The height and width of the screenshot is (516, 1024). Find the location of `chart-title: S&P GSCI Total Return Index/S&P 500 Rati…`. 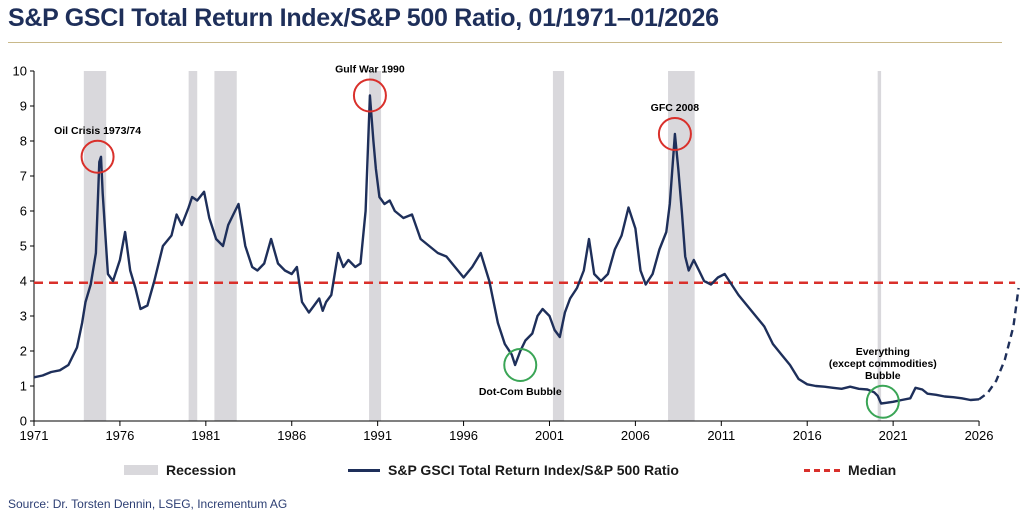

chart-title: S&P GSCI Total Return Index/S&P 500 Rati… is located at coordinates (363, 18).